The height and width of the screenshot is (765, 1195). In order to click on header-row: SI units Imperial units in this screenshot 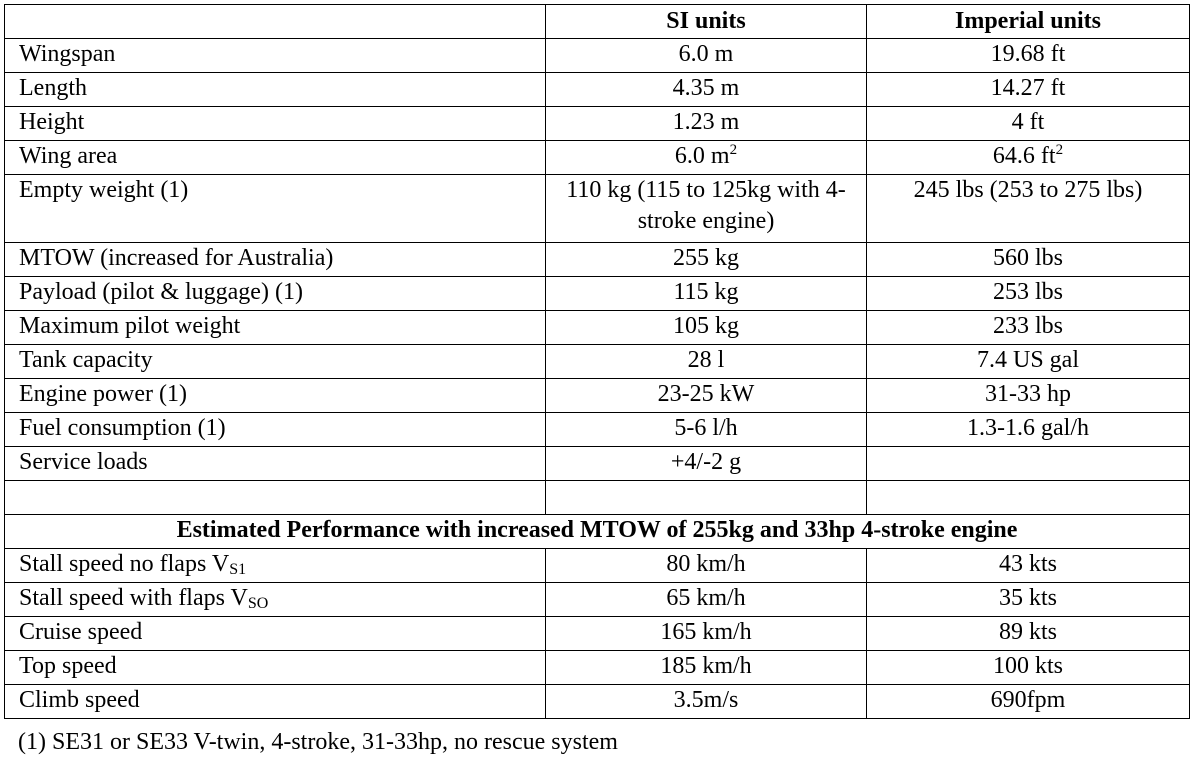, I will do `click(597, 21)`.